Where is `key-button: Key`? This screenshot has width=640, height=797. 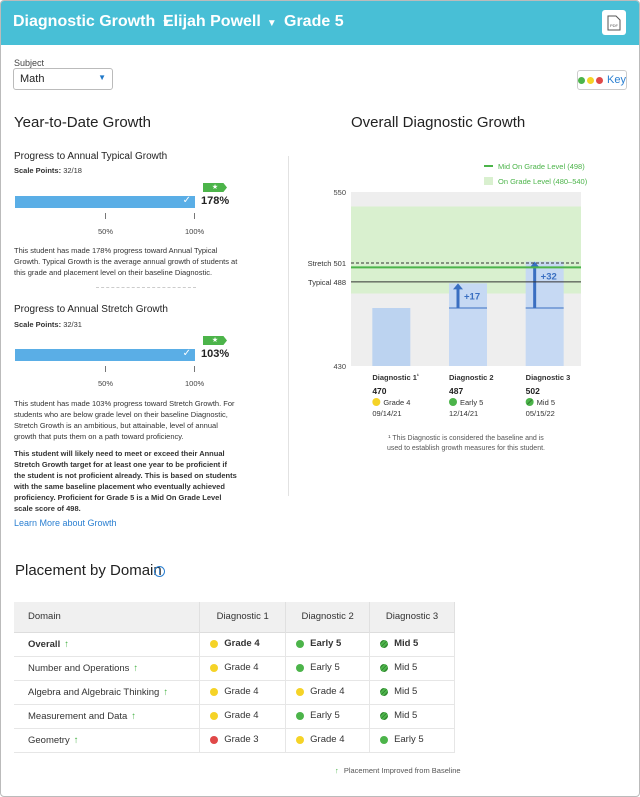
key-button: Key is located at coordinates (602, 80).